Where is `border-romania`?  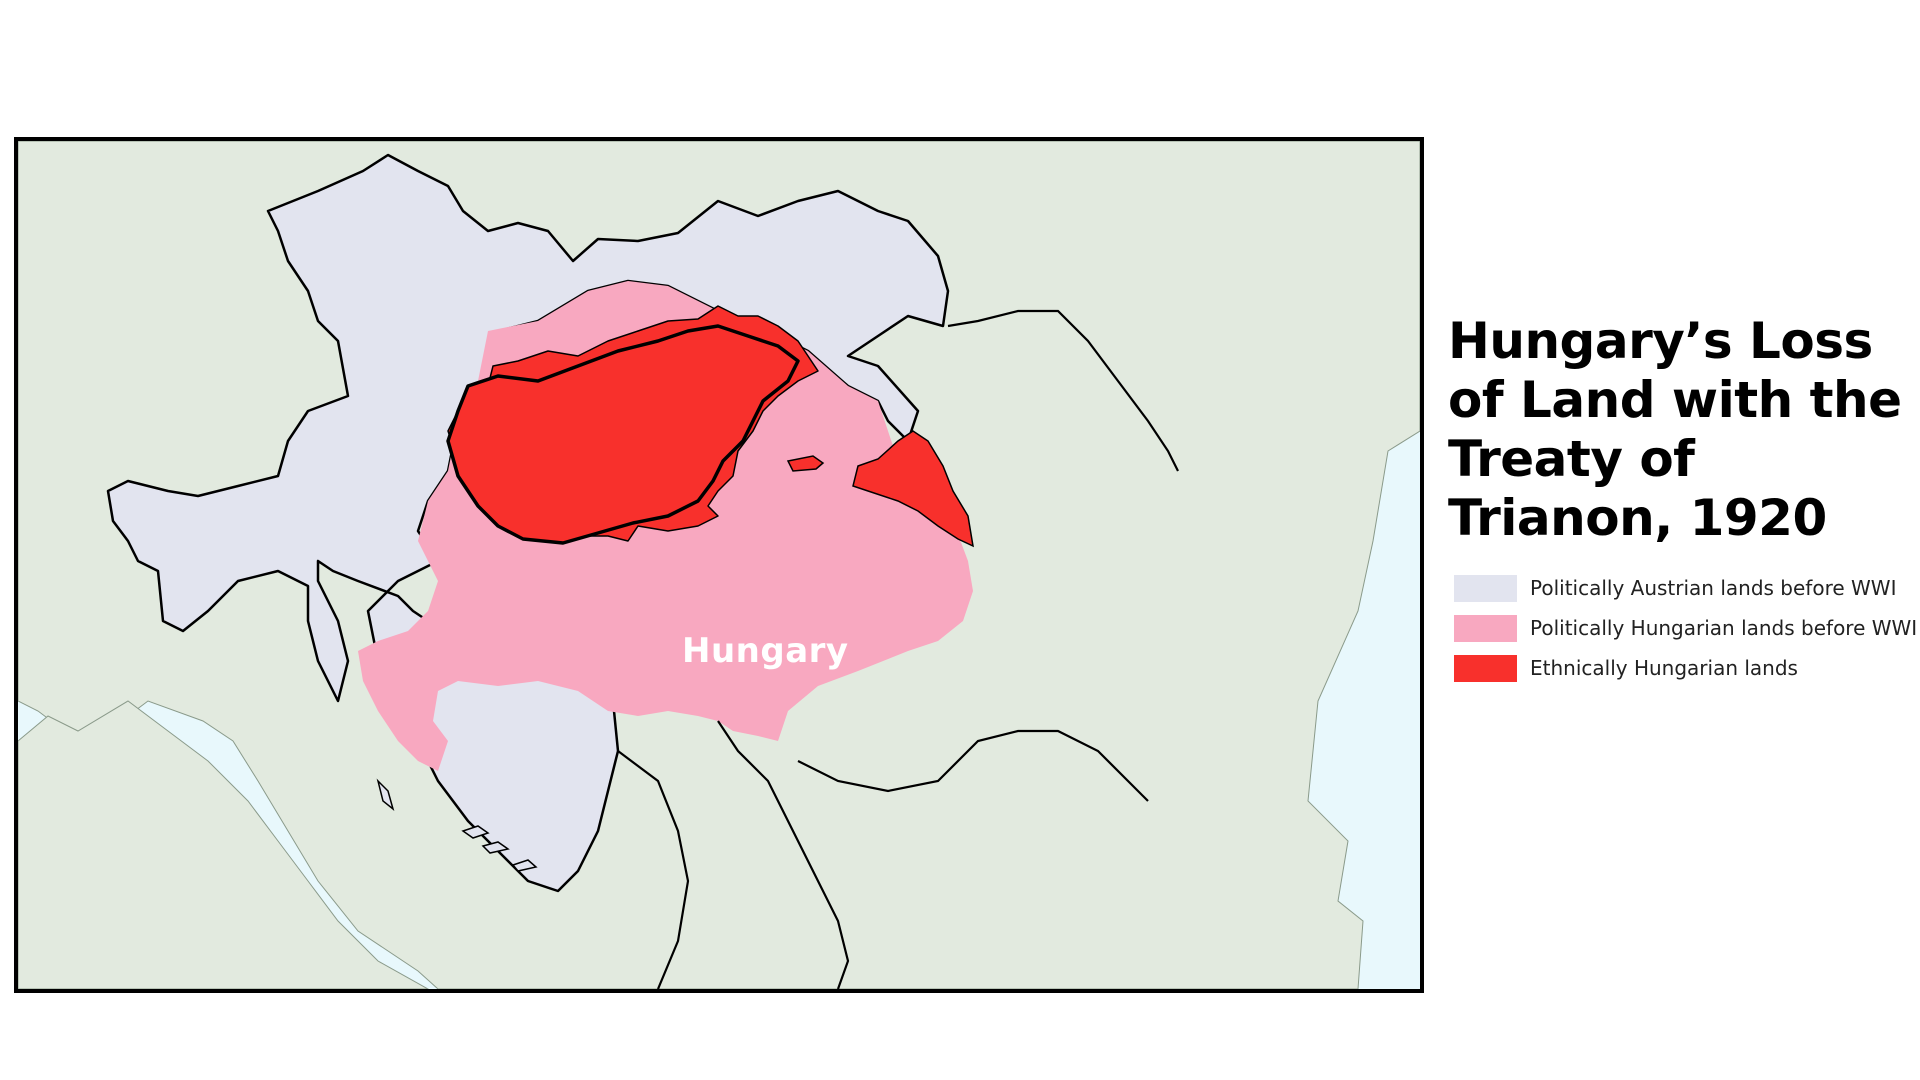
border-romania is located at coordinates (1063, 390).